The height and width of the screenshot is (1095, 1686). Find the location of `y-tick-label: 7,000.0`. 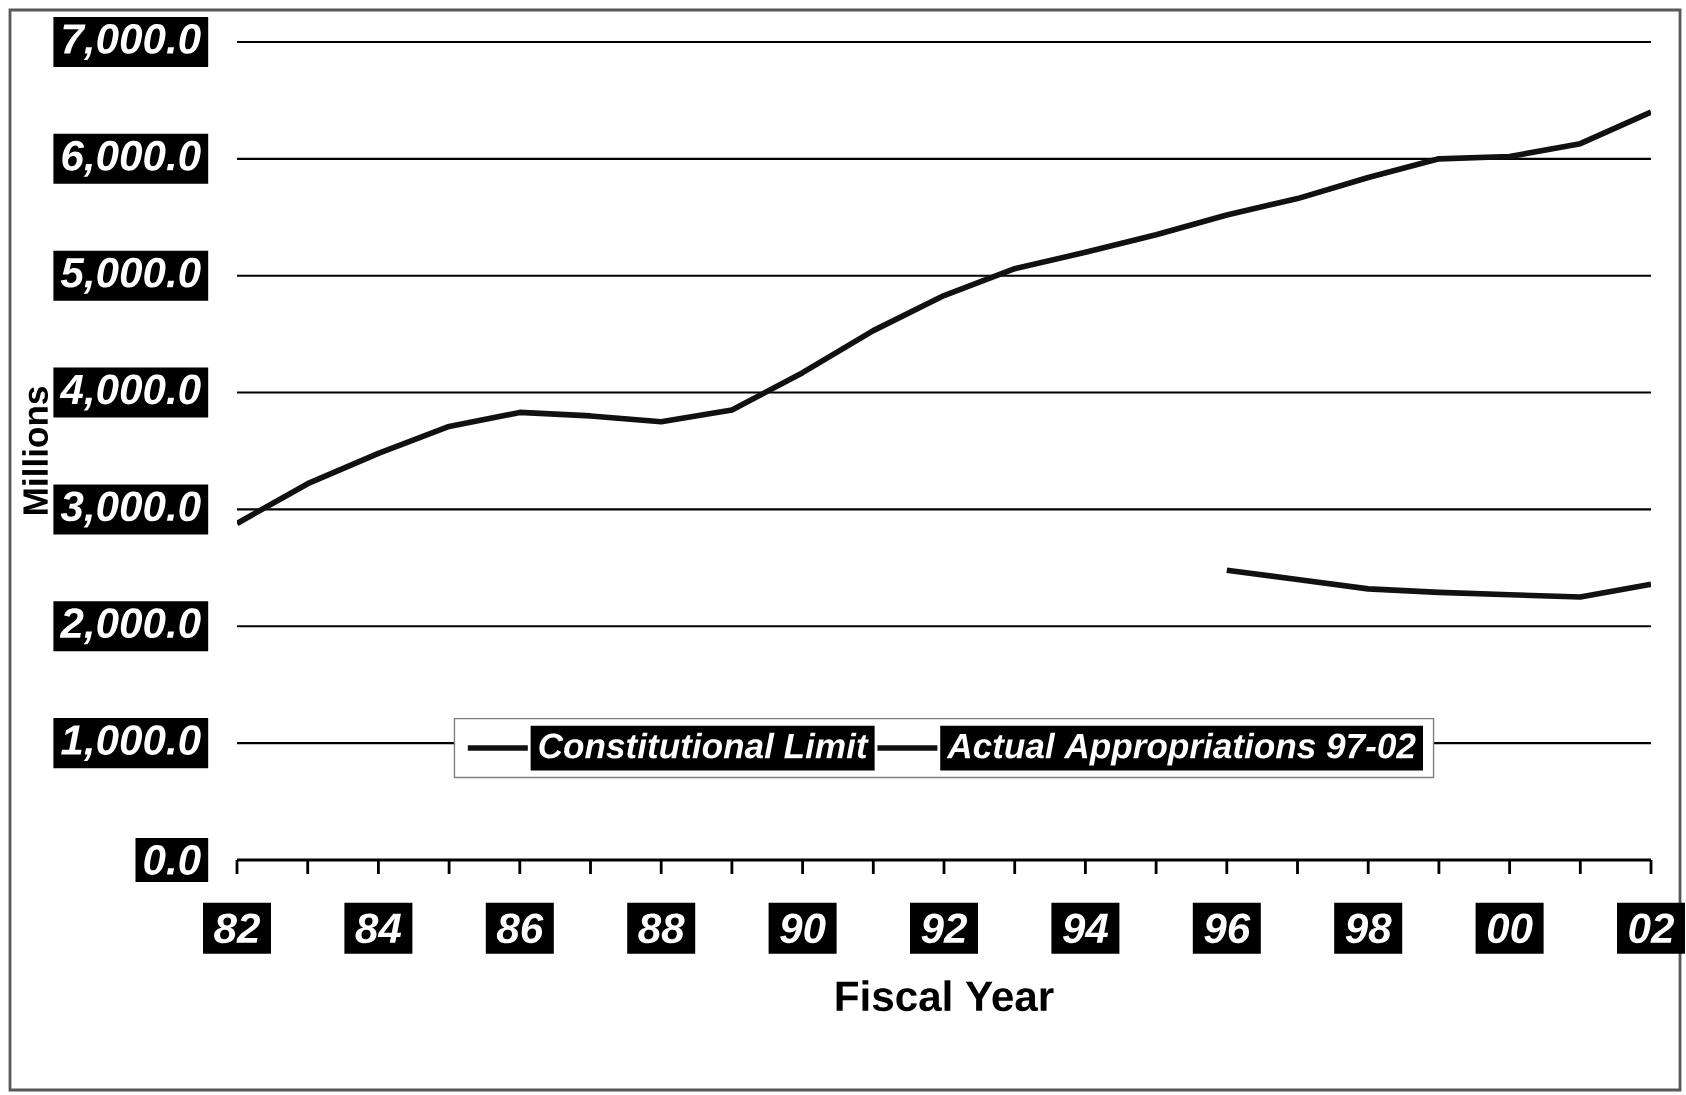

y-tick-label: 7,000.0 is located at coordinates (132, 42).